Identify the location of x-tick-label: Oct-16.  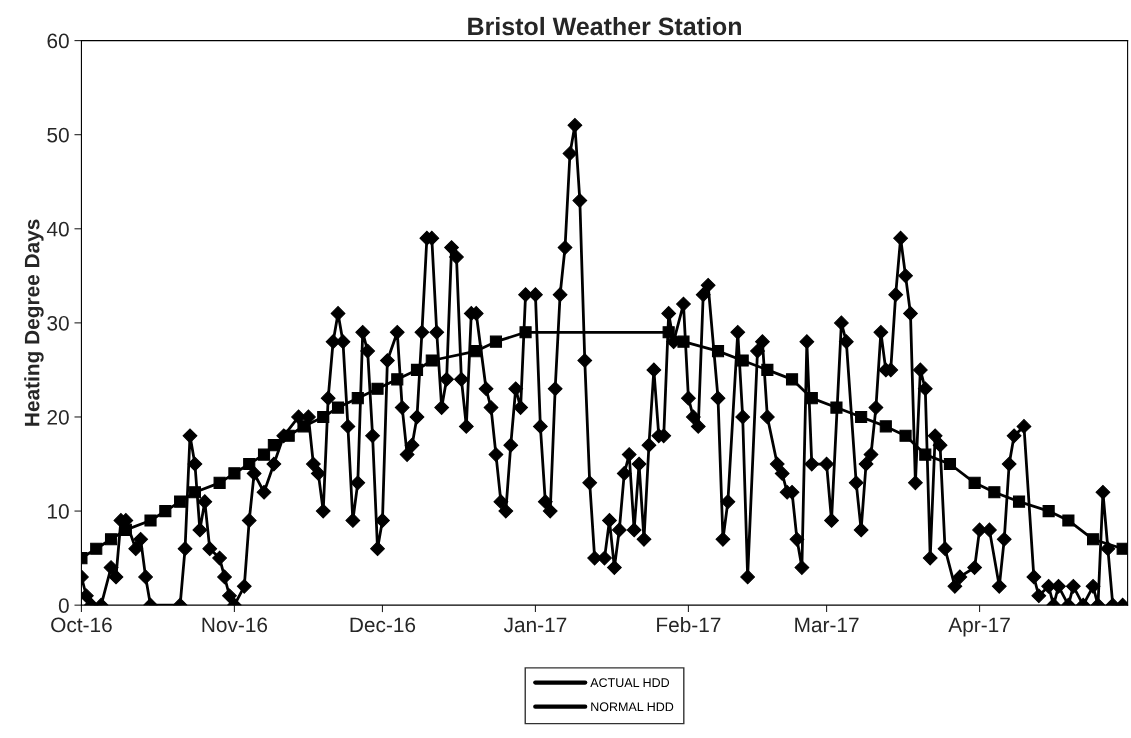
(81, 625).